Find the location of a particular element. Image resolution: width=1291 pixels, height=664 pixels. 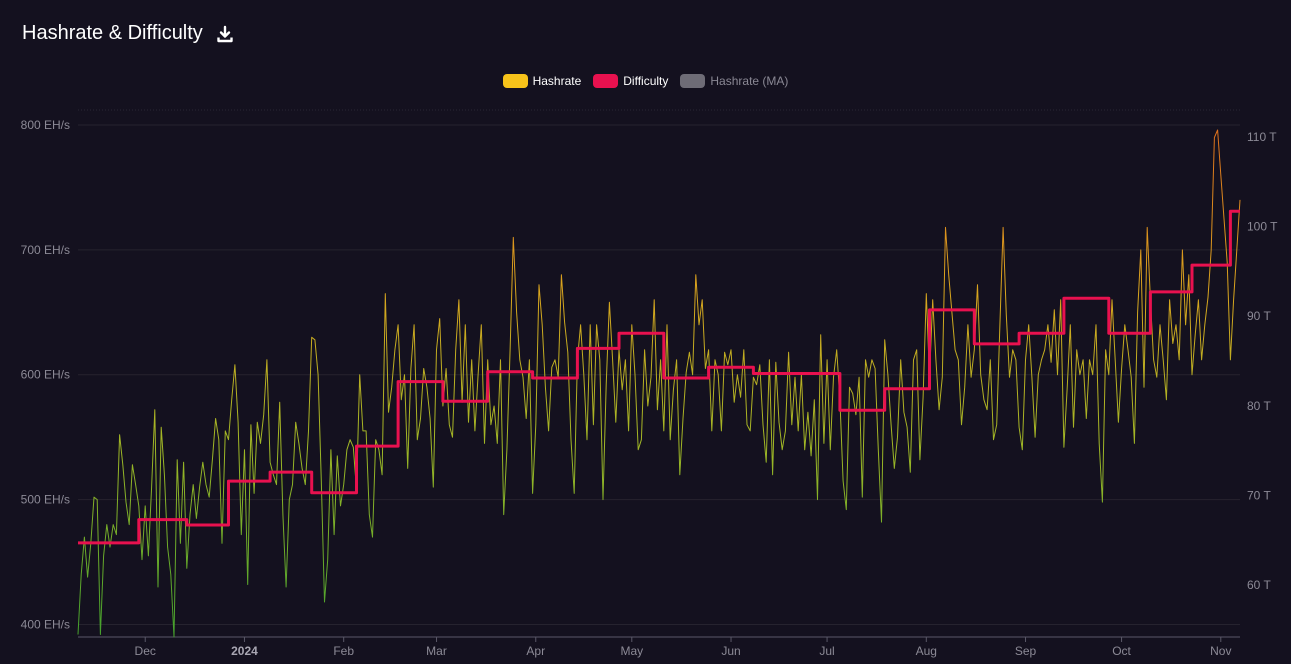

x-tick-label: Aug is located at coordinates (926, 651).